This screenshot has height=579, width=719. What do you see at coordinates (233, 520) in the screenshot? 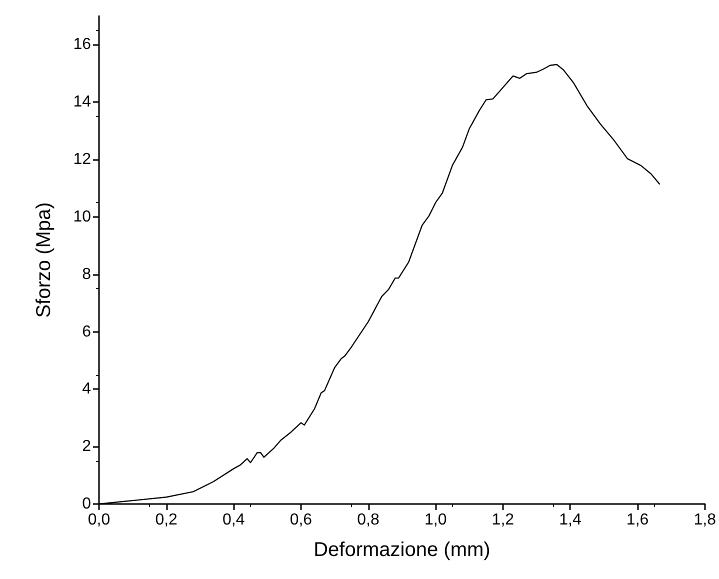
I see `x-tick-label: 0,4` at bounding box center [233, 520].